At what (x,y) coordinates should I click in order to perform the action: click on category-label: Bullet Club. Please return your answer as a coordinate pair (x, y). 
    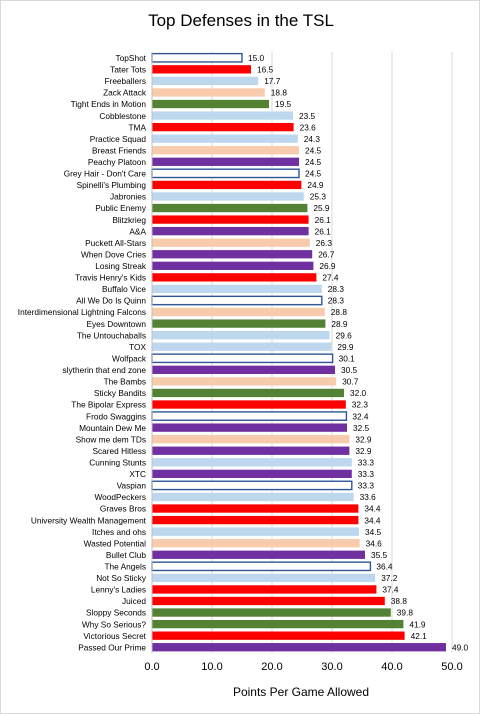
    Looking at the image, I should click on (126, 555).